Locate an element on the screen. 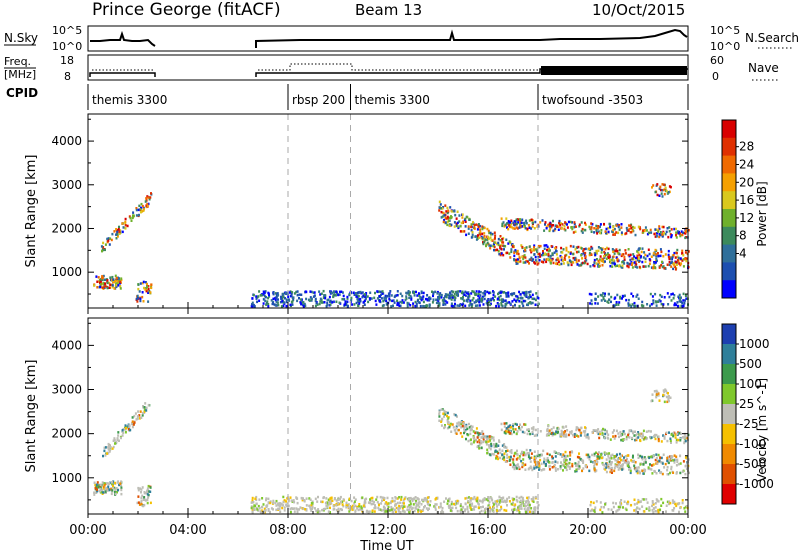  nsky-line-late is located at coordinates (471, 38).